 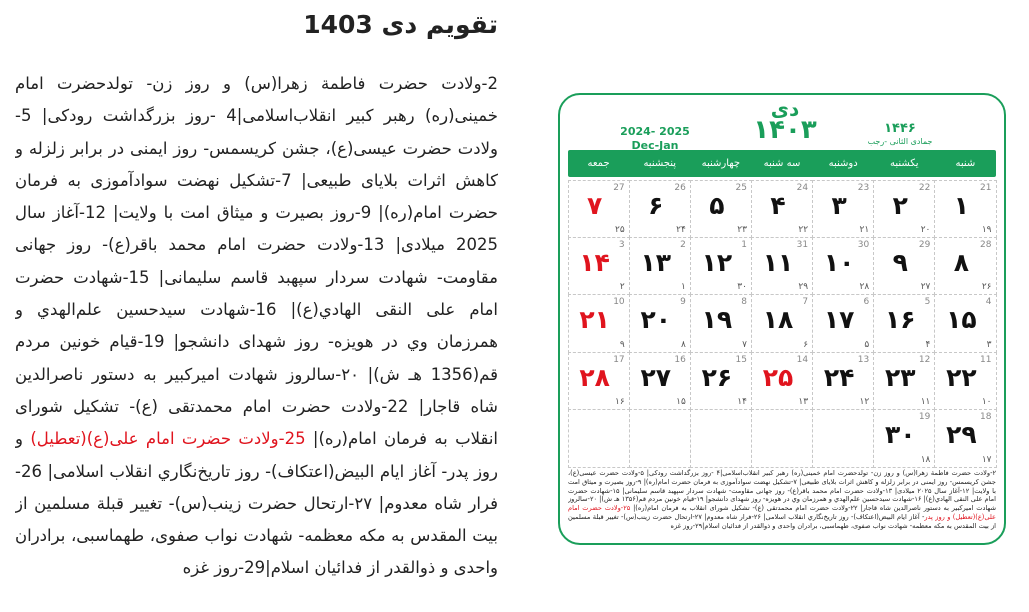 What do you see at coordinates (655, 320) in the screenshot?
I see `persian-day: ۲۰` at bounding box center [655, 320].